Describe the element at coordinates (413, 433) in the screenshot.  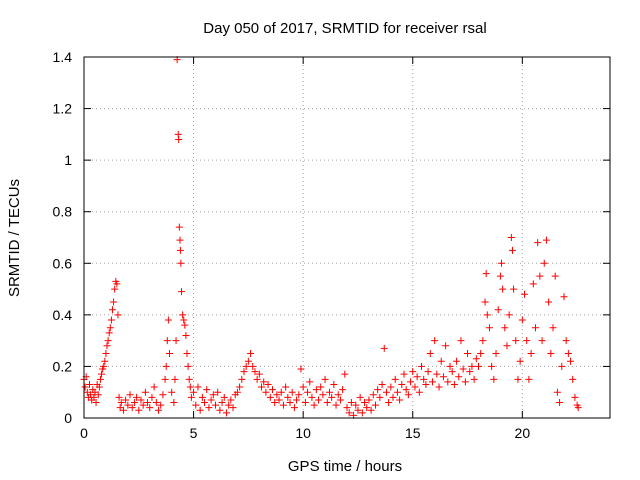
I see `x-tick-label: 15` at that location.